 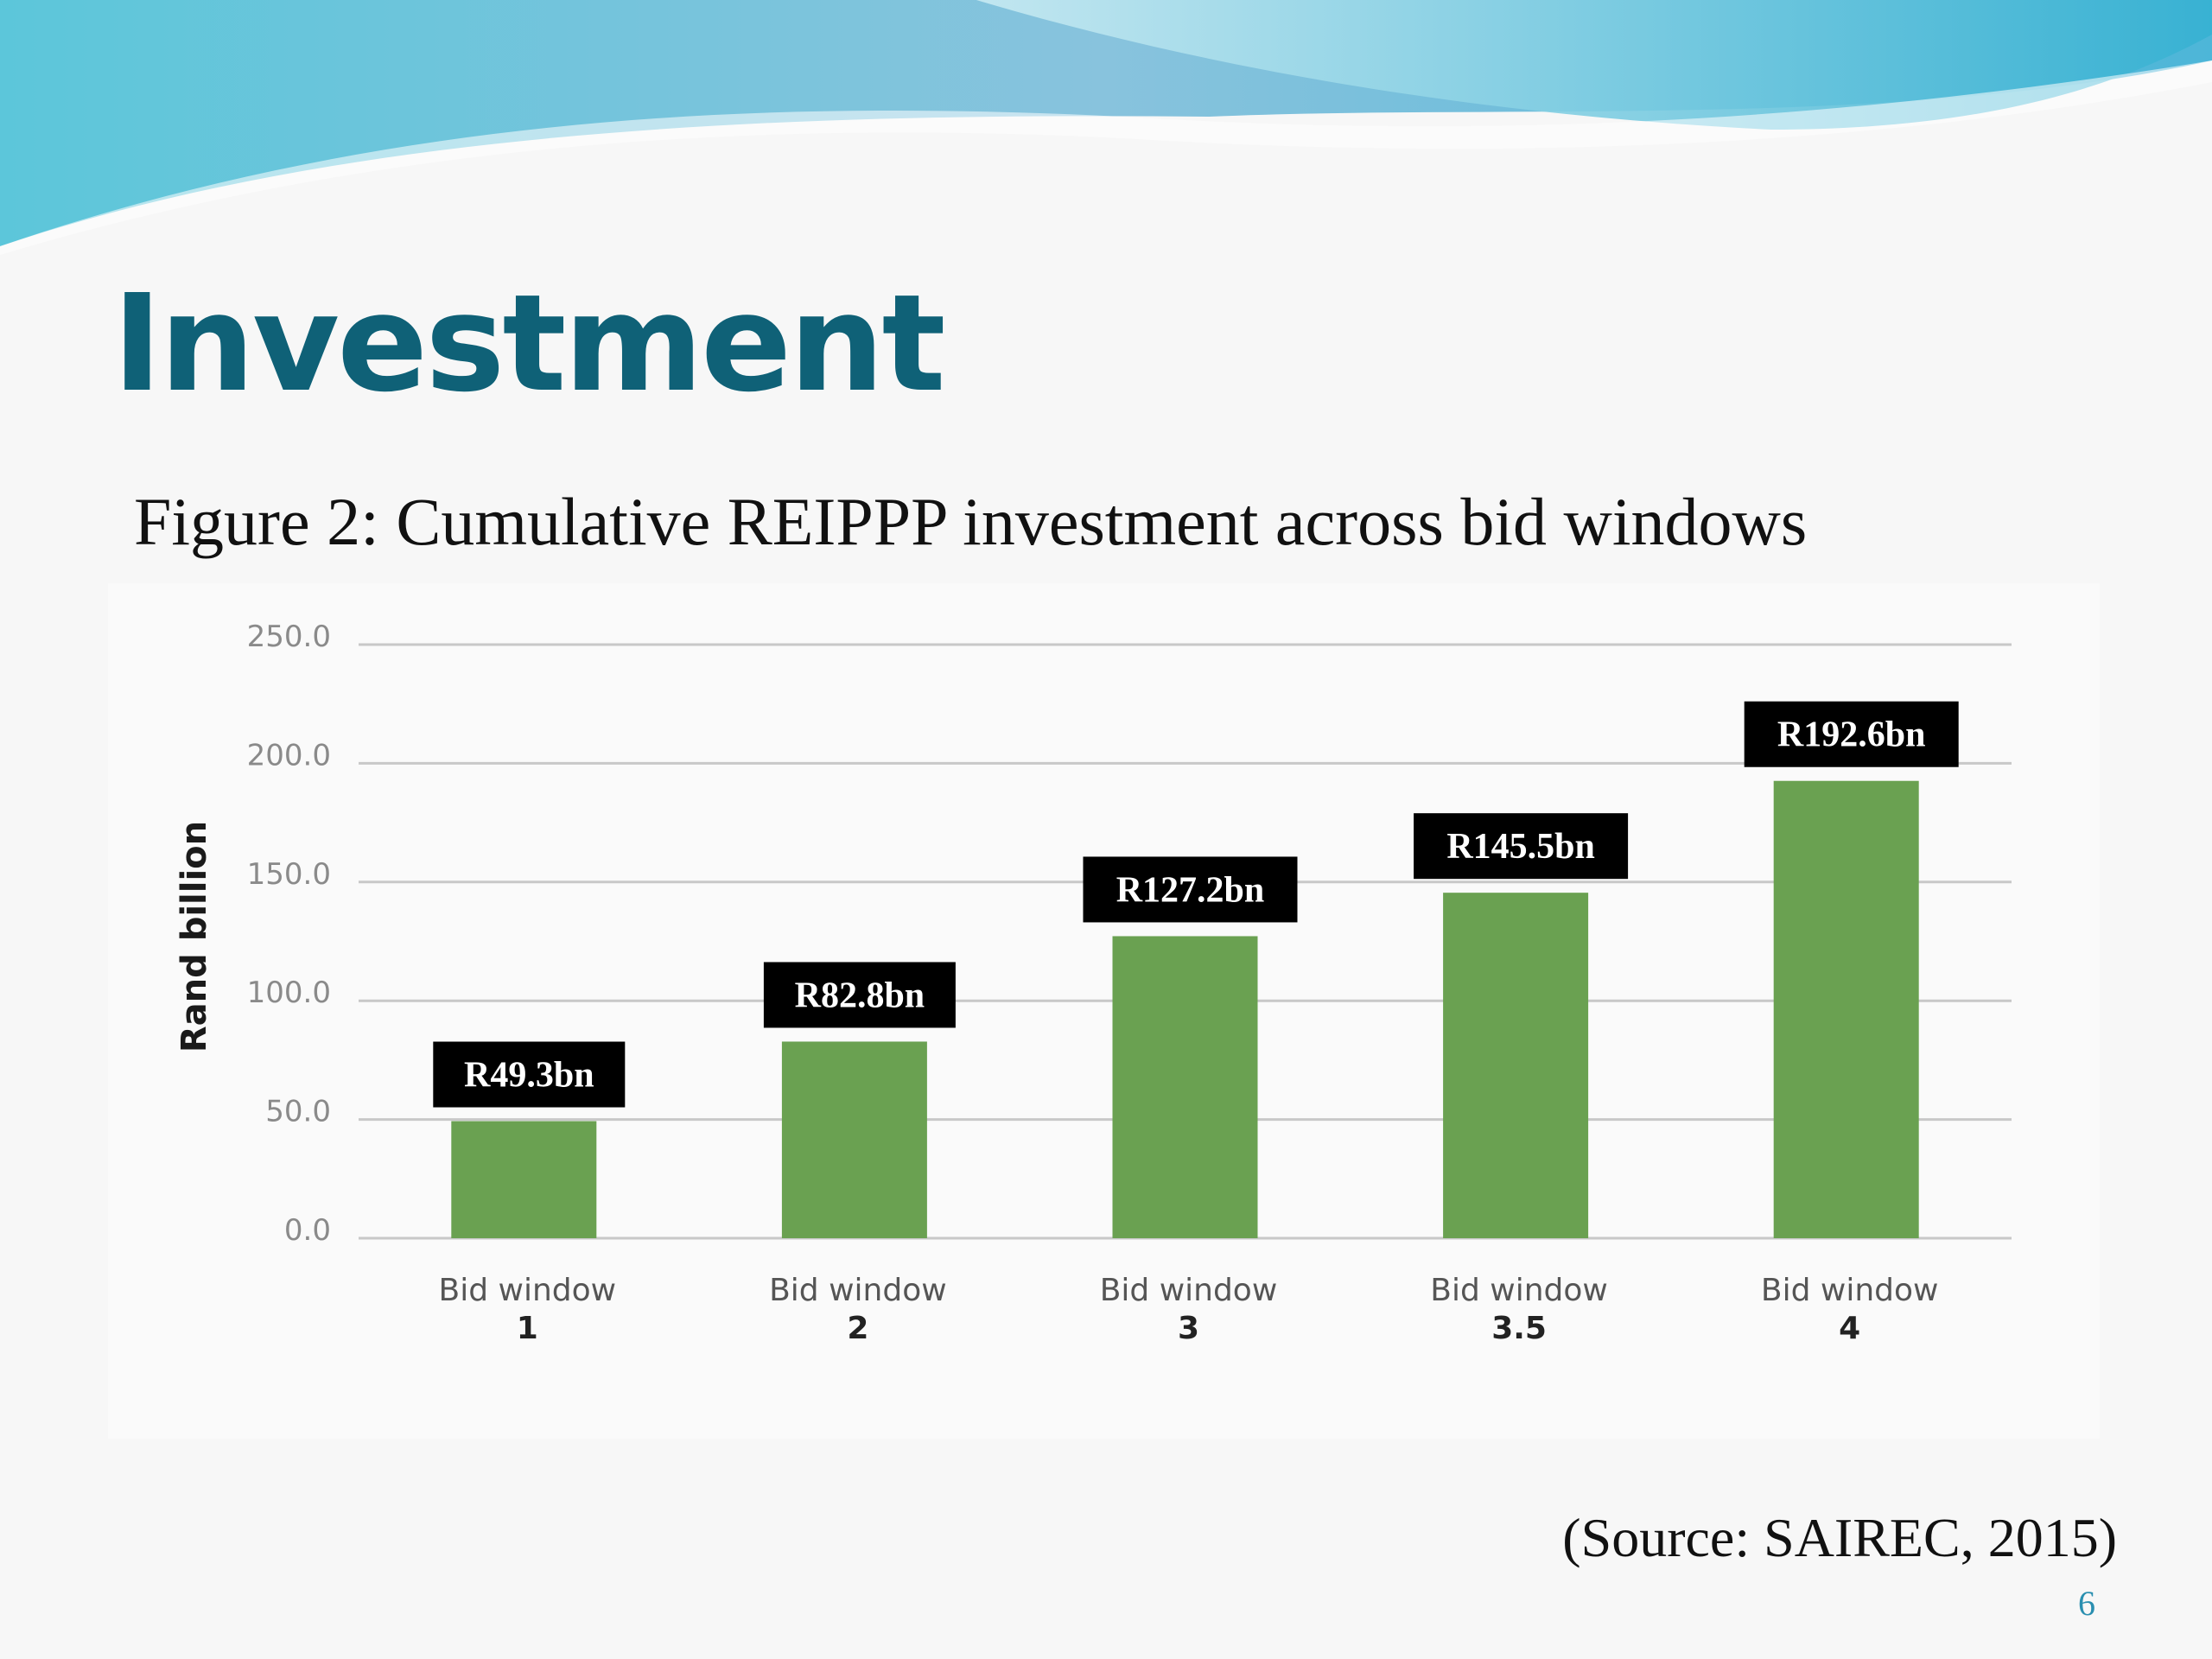 I want to click on data-label: R82.8bn, so click(x=859, y=995).